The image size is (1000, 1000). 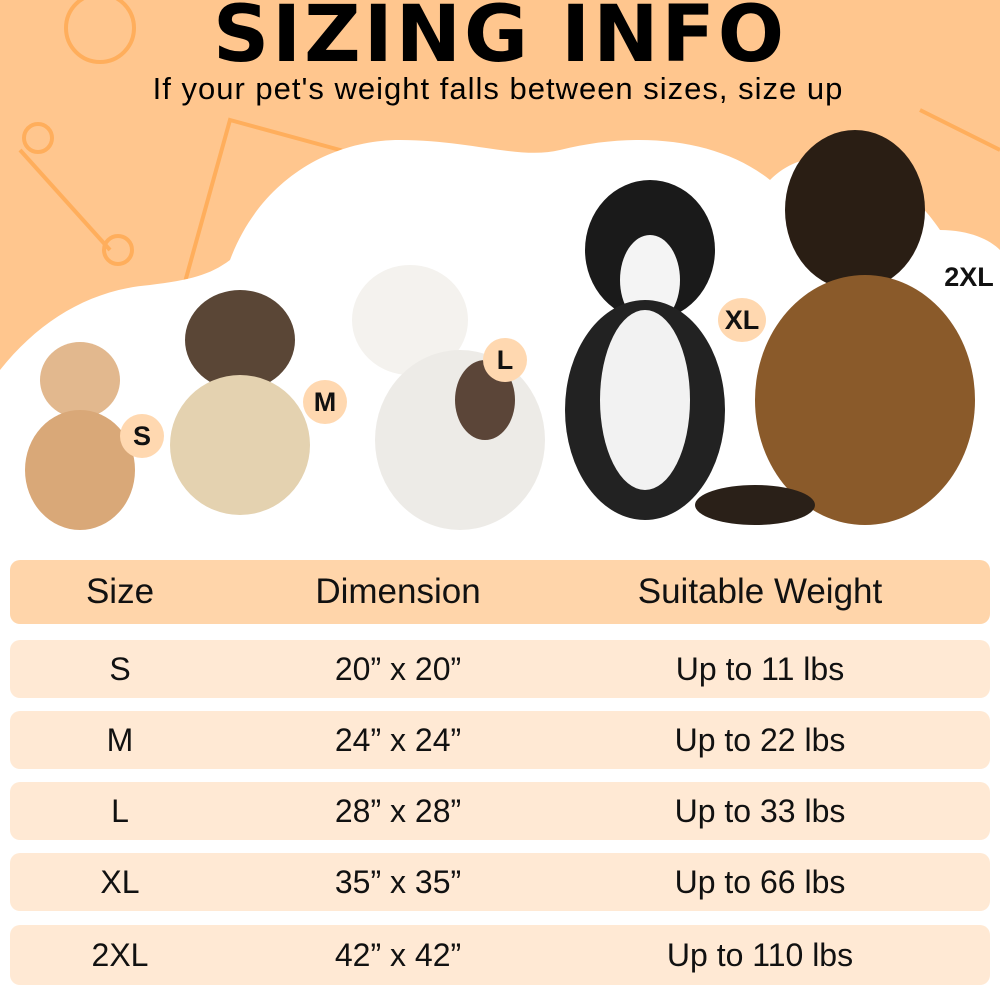 I want to click on cell-weight: Up to 33 lbs, so click(x=760, y=810).